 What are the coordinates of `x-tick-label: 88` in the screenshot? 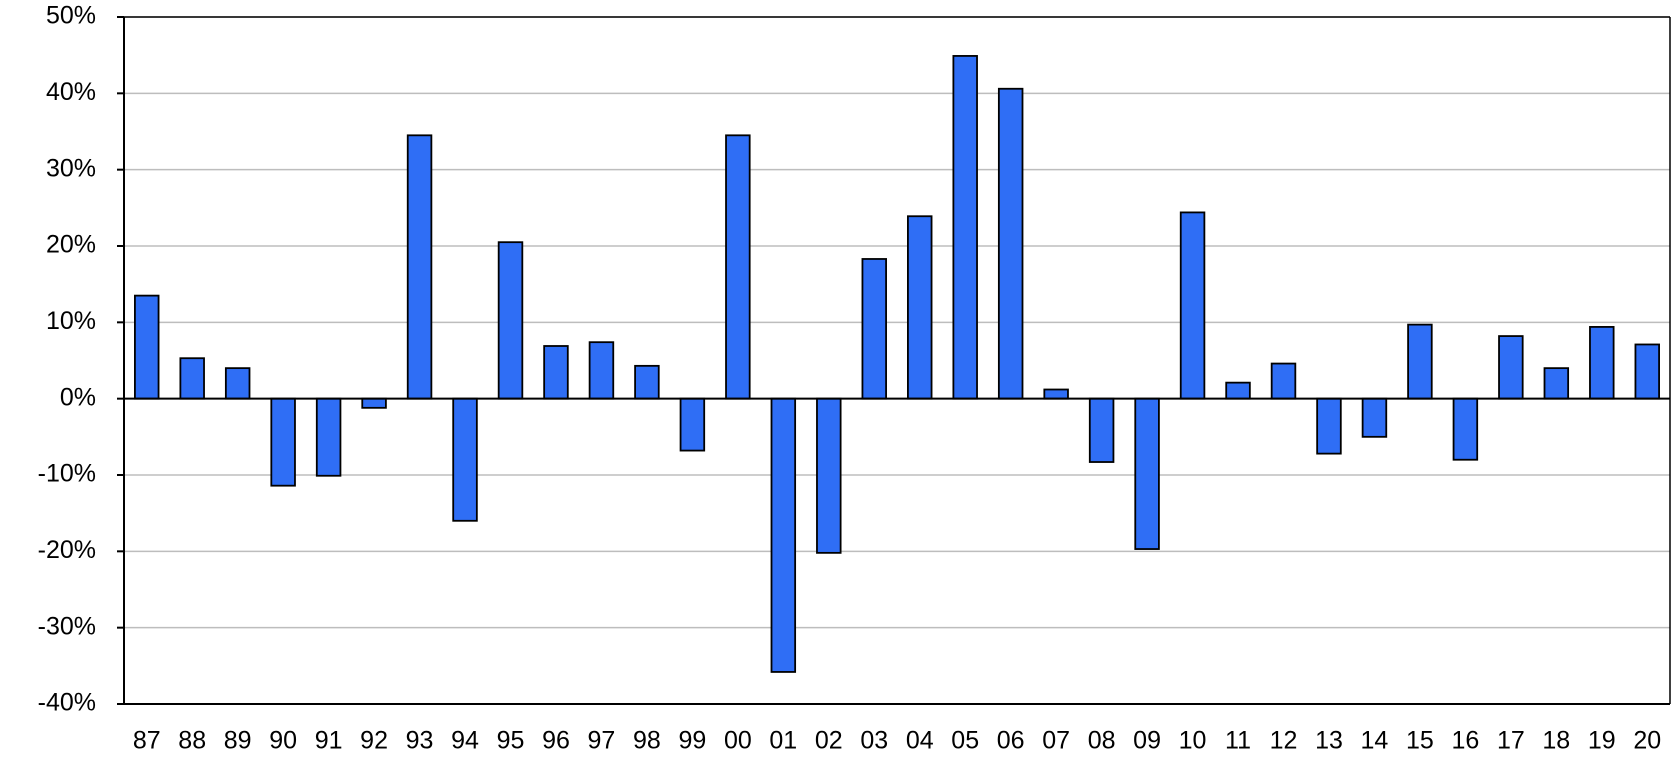 It's located at (192, 741).